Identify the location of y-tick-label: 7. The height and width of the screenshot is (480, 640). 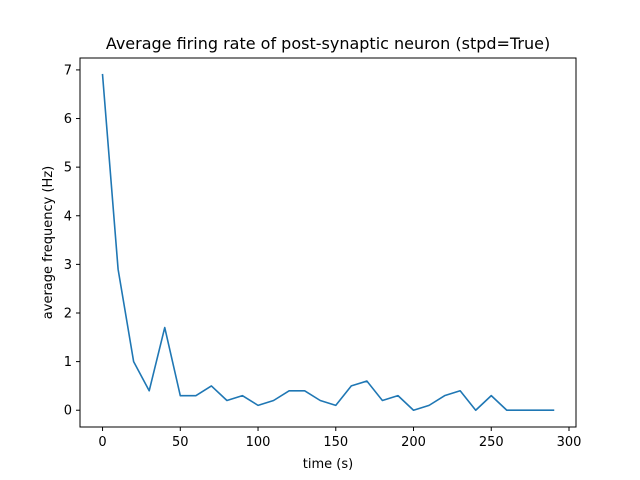
(68, 70).